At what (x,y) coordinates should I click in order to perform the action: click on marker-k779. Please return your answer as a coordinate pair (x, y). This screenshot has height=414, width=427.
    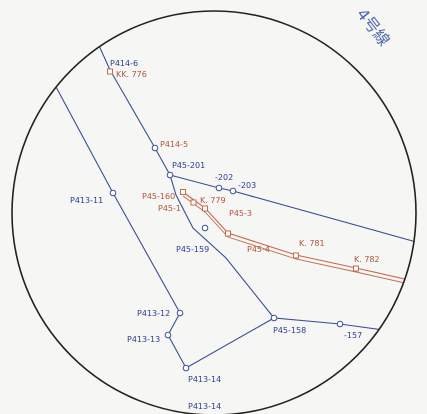
    Looking at the image, I should click on (193, 202).